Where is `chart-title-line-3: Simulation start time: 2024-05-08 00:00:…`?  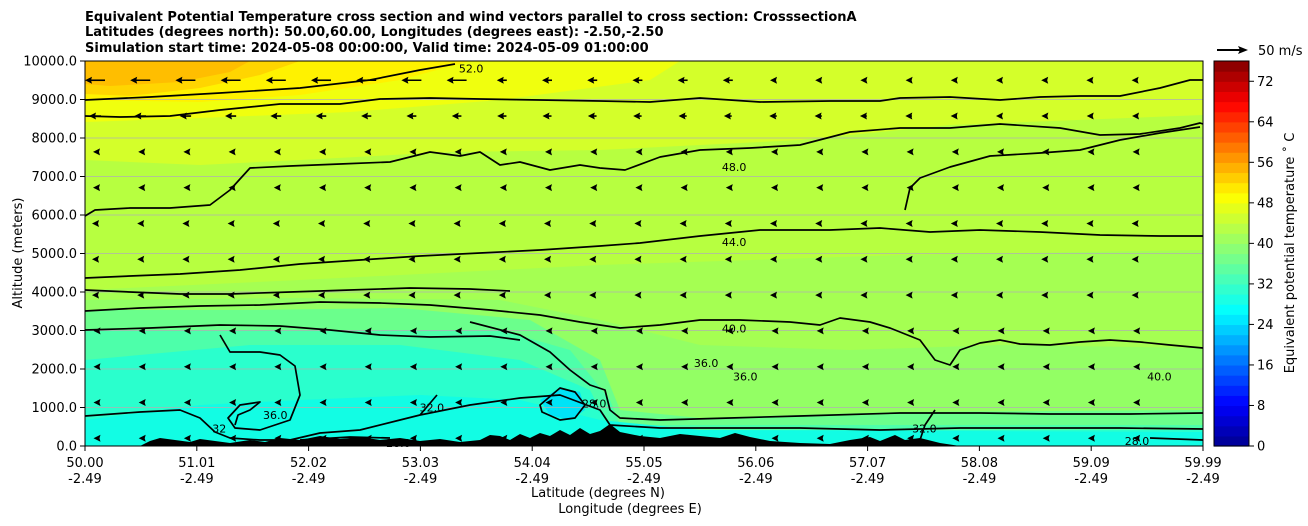 chart-title-line-3: Simulation start time: 2024-05-08 00:00:… is located at coordinates (367, 48).